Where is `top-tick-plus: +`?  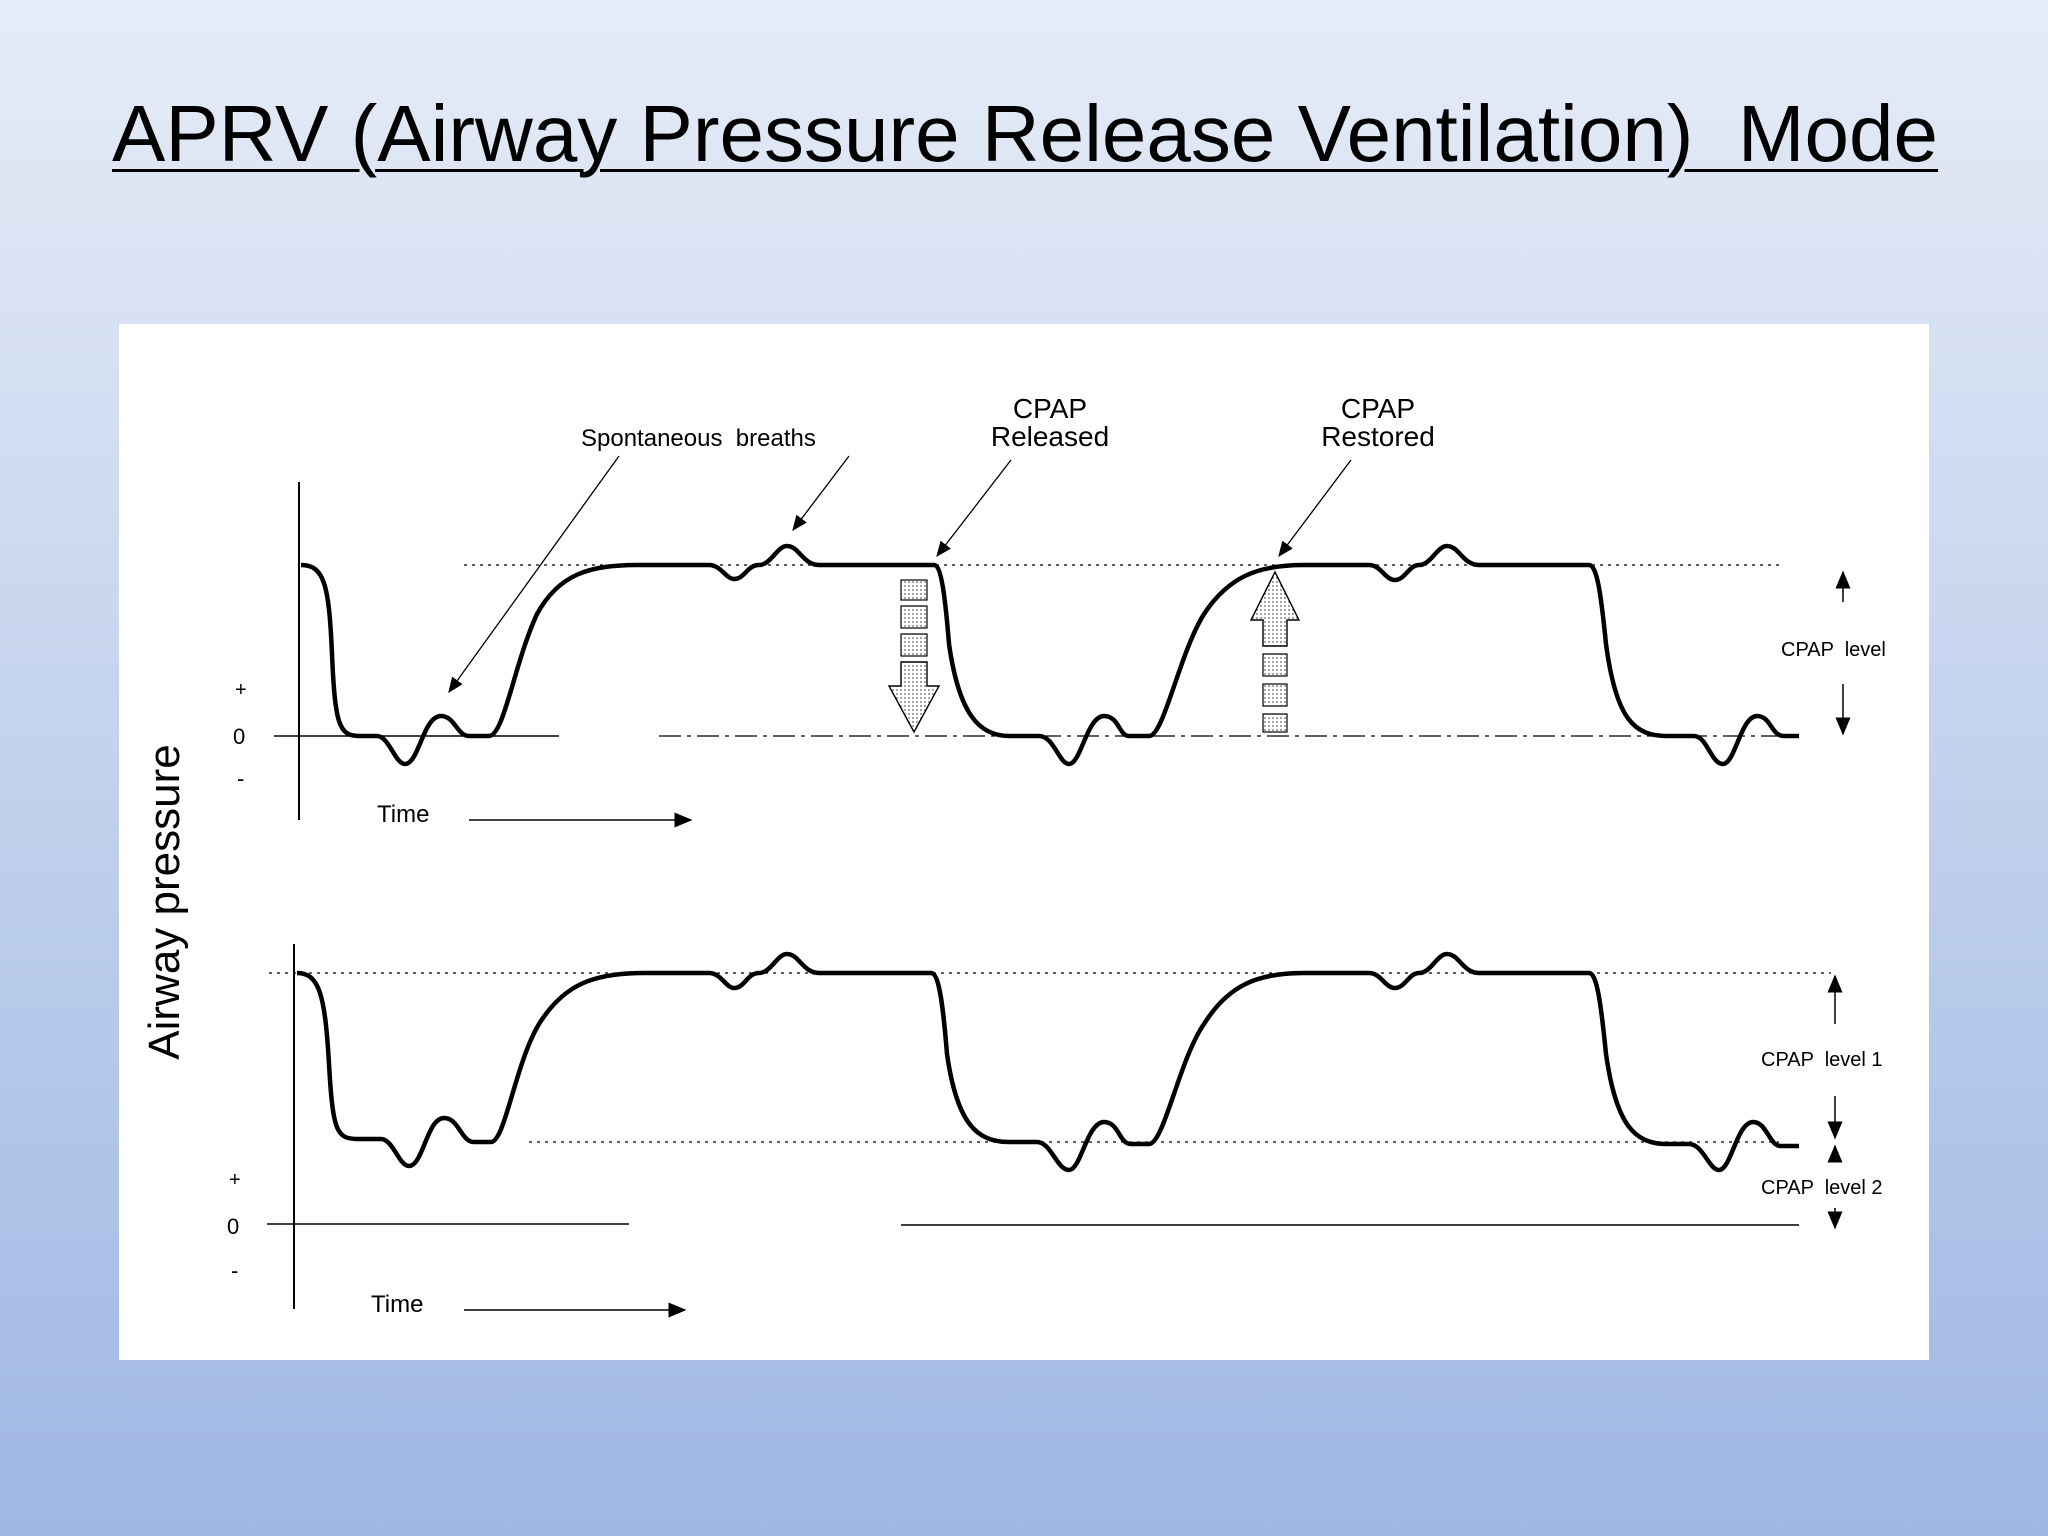
top-tick-plus: + is located at coordinates (241, 690).